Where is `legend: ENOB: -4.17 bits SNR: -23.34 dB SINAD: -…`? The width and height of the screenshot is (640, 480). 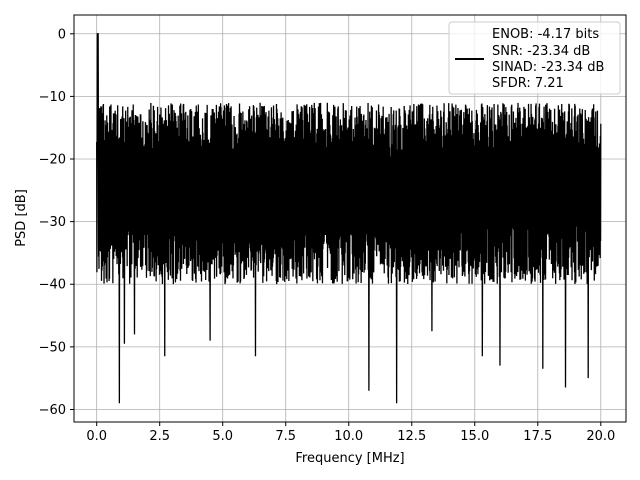 legend: ENOB: -4.17 bits SNR: -23.34 dB SINAD: -… is located at coordinates (534, 58).